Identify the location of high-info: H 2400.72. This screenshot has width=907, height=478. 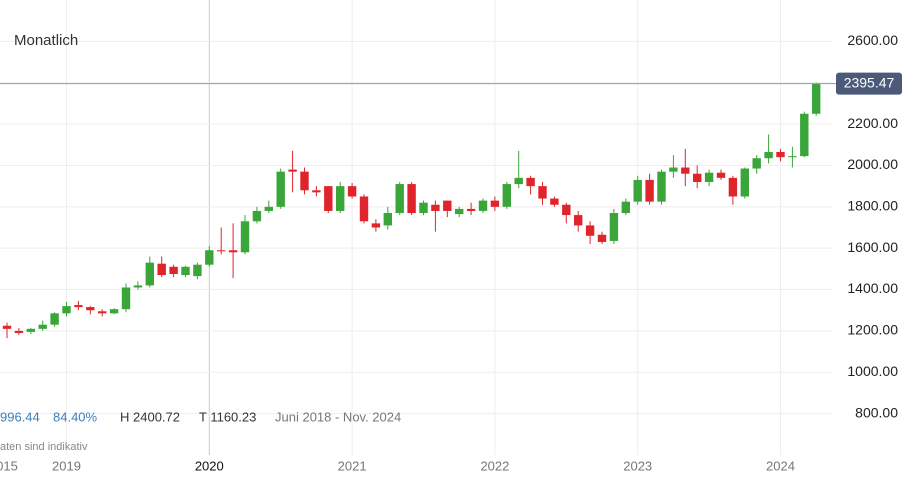
(150, 416).